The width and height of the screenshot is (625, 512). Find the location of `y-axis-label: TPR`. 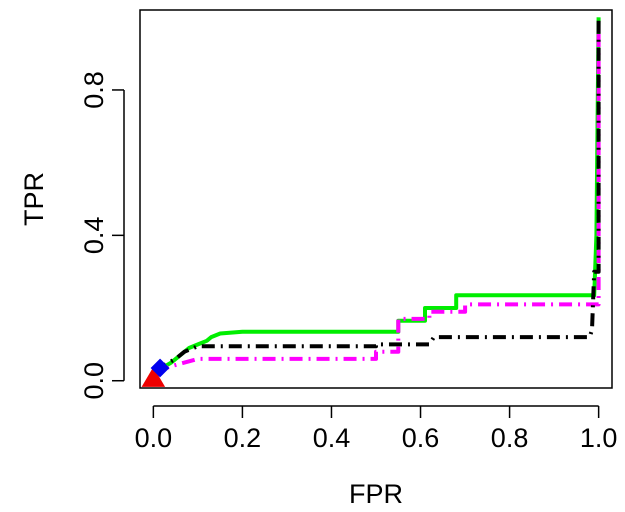

y-axis-label: TPR is located at coordinates (34, 199).